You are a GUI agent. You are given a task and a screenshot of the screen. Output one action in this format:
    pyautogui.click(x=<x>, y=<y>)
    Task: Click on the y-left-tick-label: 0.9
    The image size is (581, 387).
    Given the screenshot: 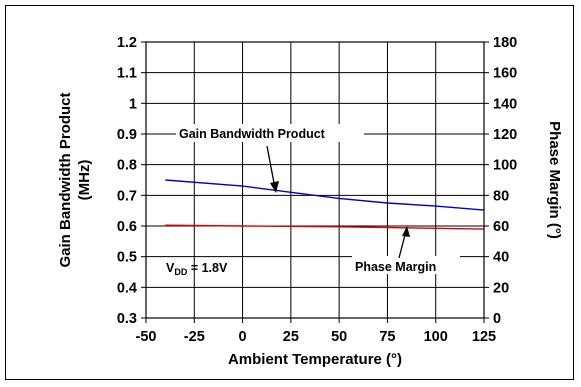 What is the action you would take?
    pyautogui.click(x=127, y=135)
    